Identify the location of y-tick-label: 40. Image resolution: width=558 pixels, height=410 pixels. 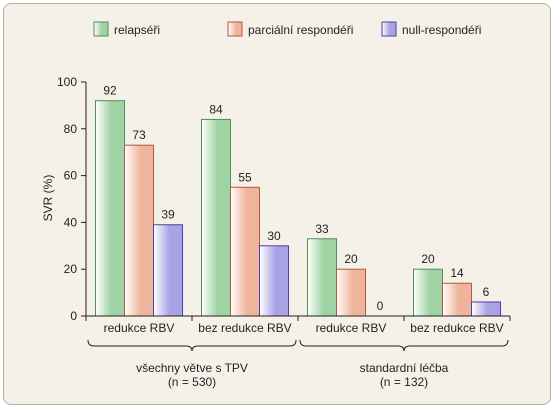
(71, 222).